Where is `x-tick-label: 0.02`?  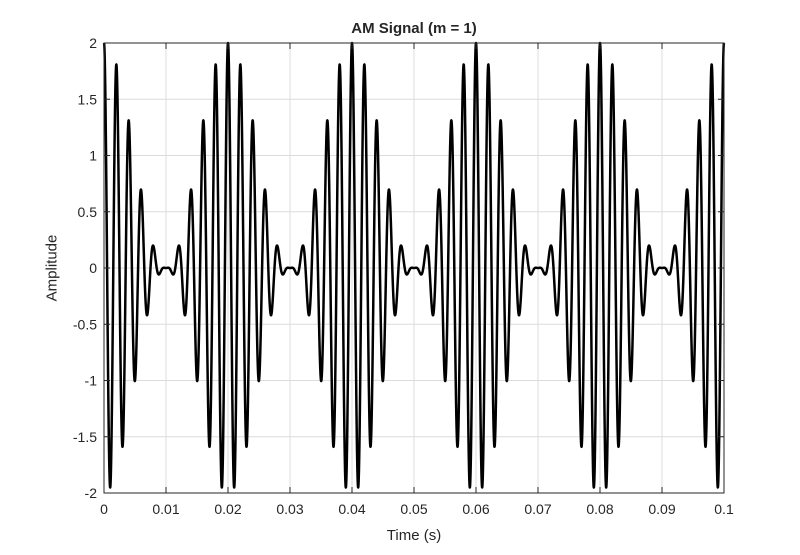
x-tick-label: 0.02 is located at coordinates (227, 509).